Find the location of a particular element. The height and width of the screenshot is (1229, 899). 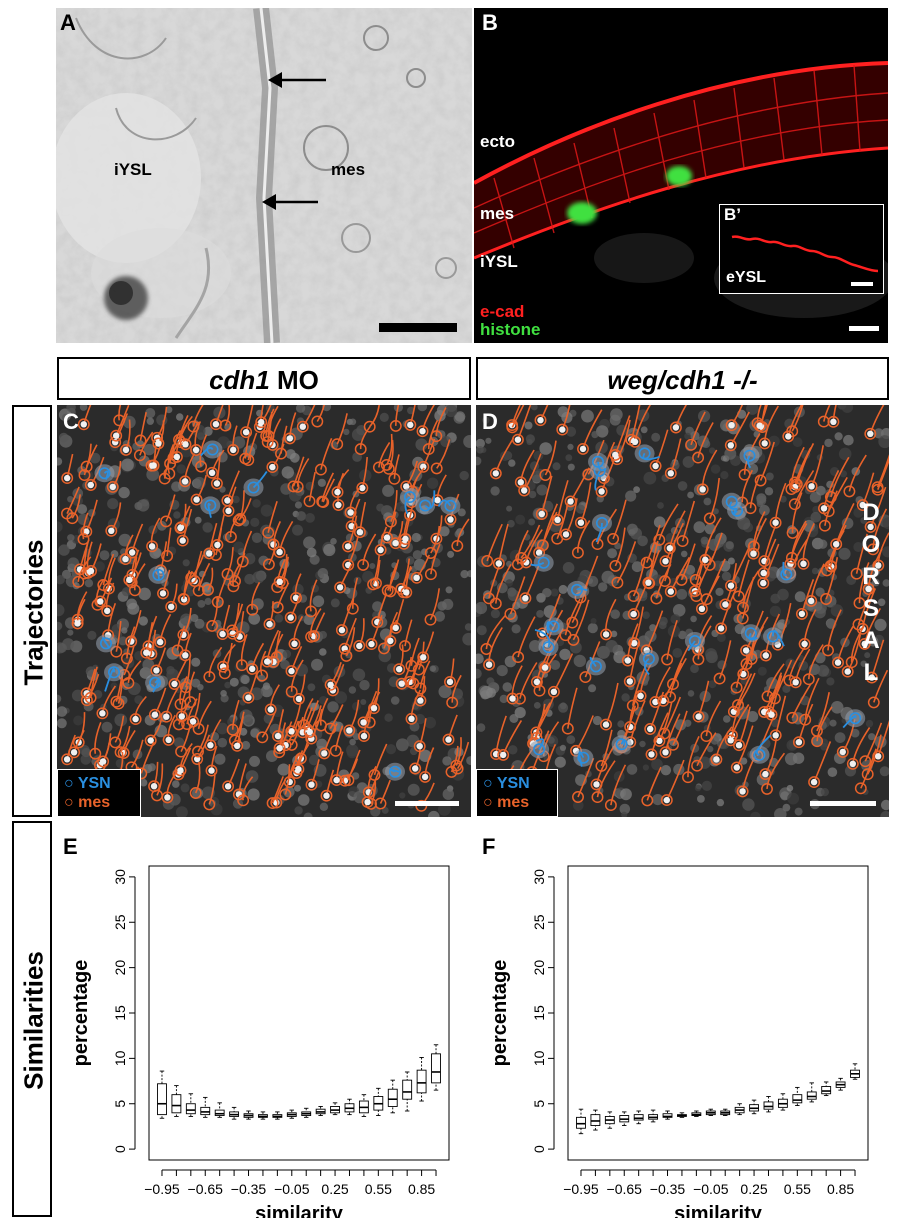

legend-mes-c: mes is located at coordinates (94, 802).